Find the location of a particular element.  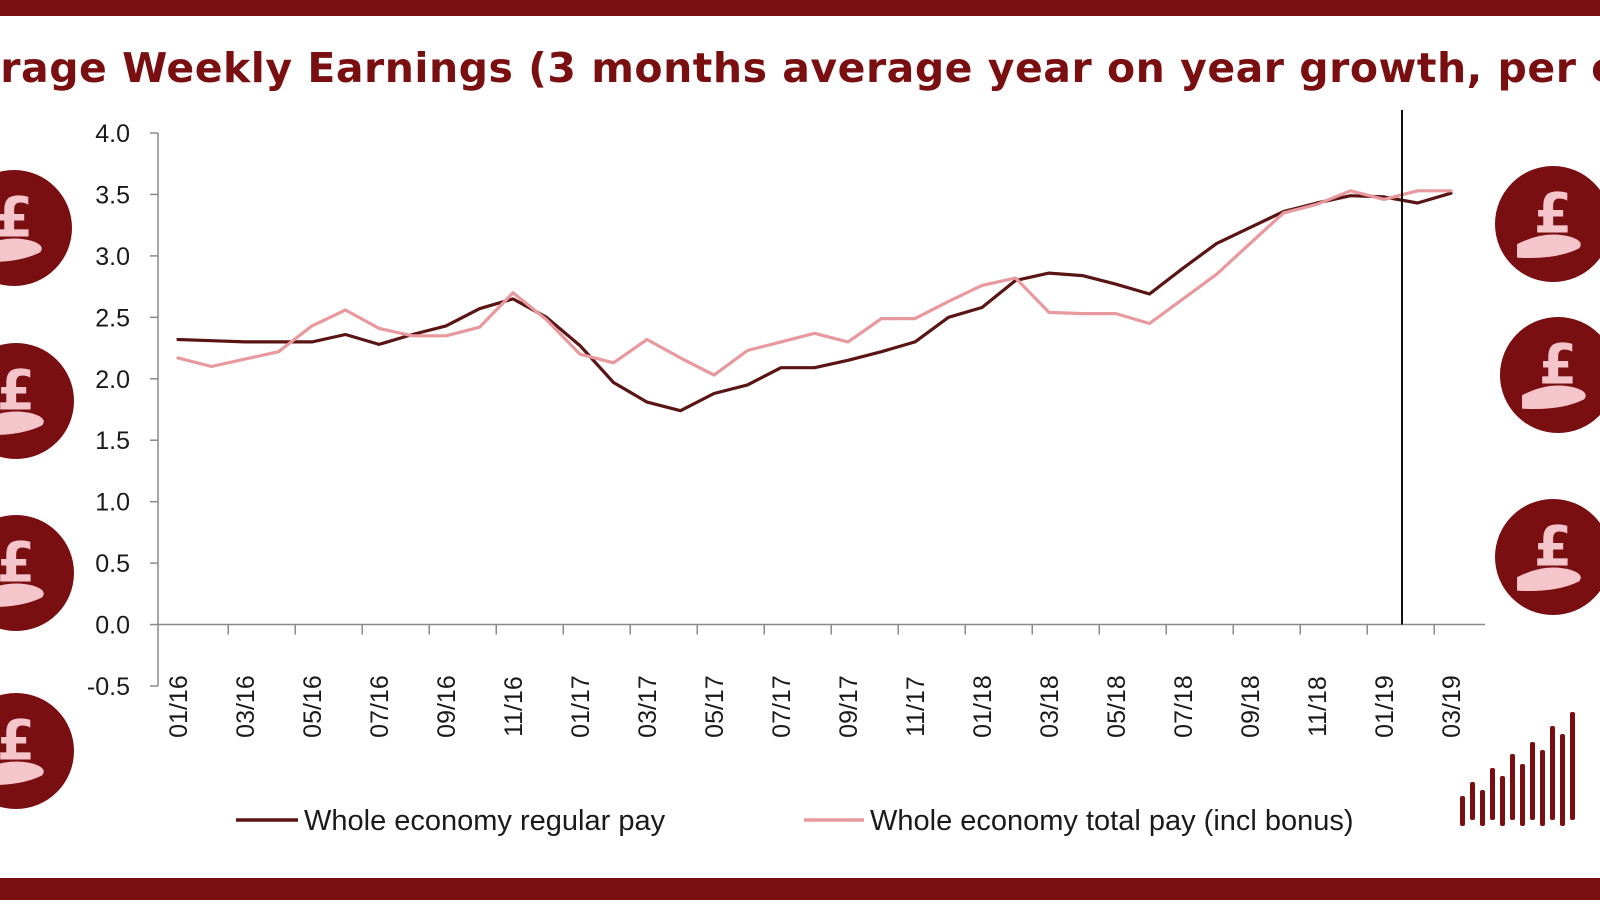

top-brand-bar is located at coordinates (800, 8).